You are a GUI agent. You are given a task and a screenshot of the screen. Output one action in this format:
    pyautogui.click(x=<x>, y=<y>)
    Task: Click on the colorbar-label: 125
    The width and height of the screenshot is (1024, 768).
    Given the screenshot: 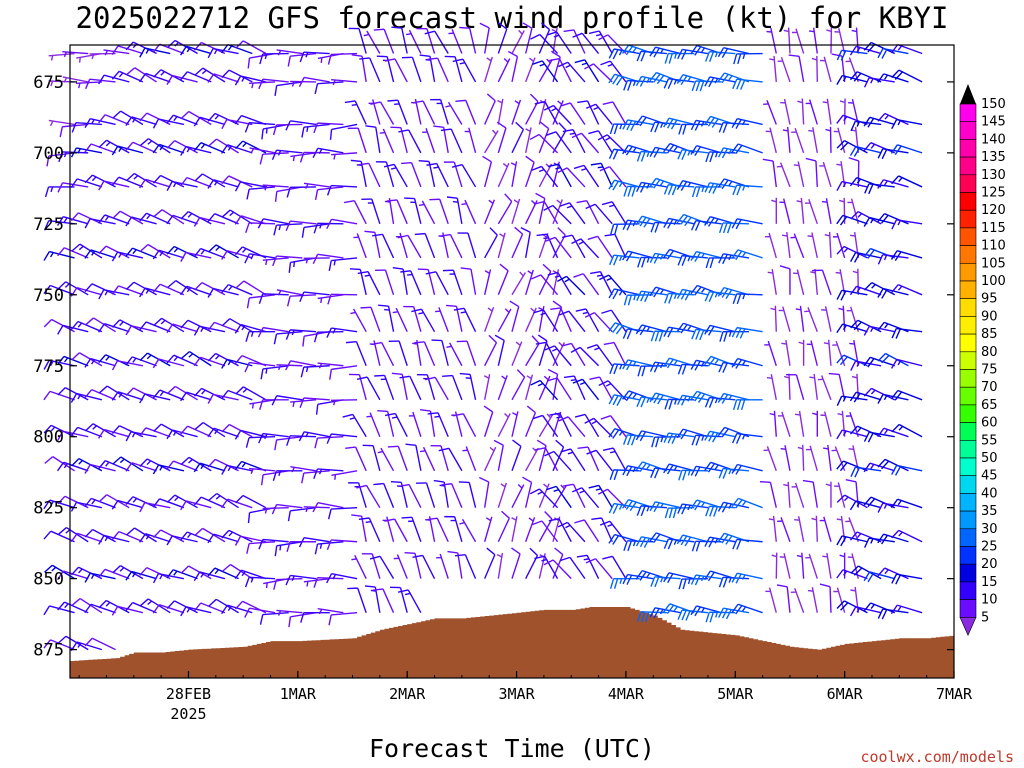 What is the action you would take?
    pyautogui.click(x=993, y=193)
    